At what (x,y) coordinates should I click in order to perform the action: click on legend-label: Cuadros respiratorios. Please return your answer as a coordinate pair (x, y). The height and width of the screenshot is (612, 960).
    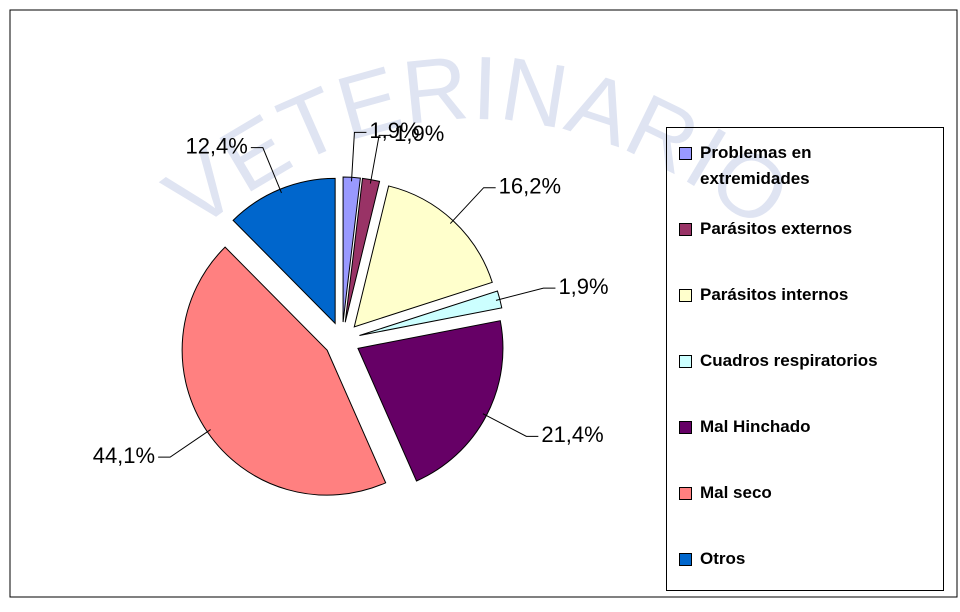
    Looking at the image, I should click on (789, 360).